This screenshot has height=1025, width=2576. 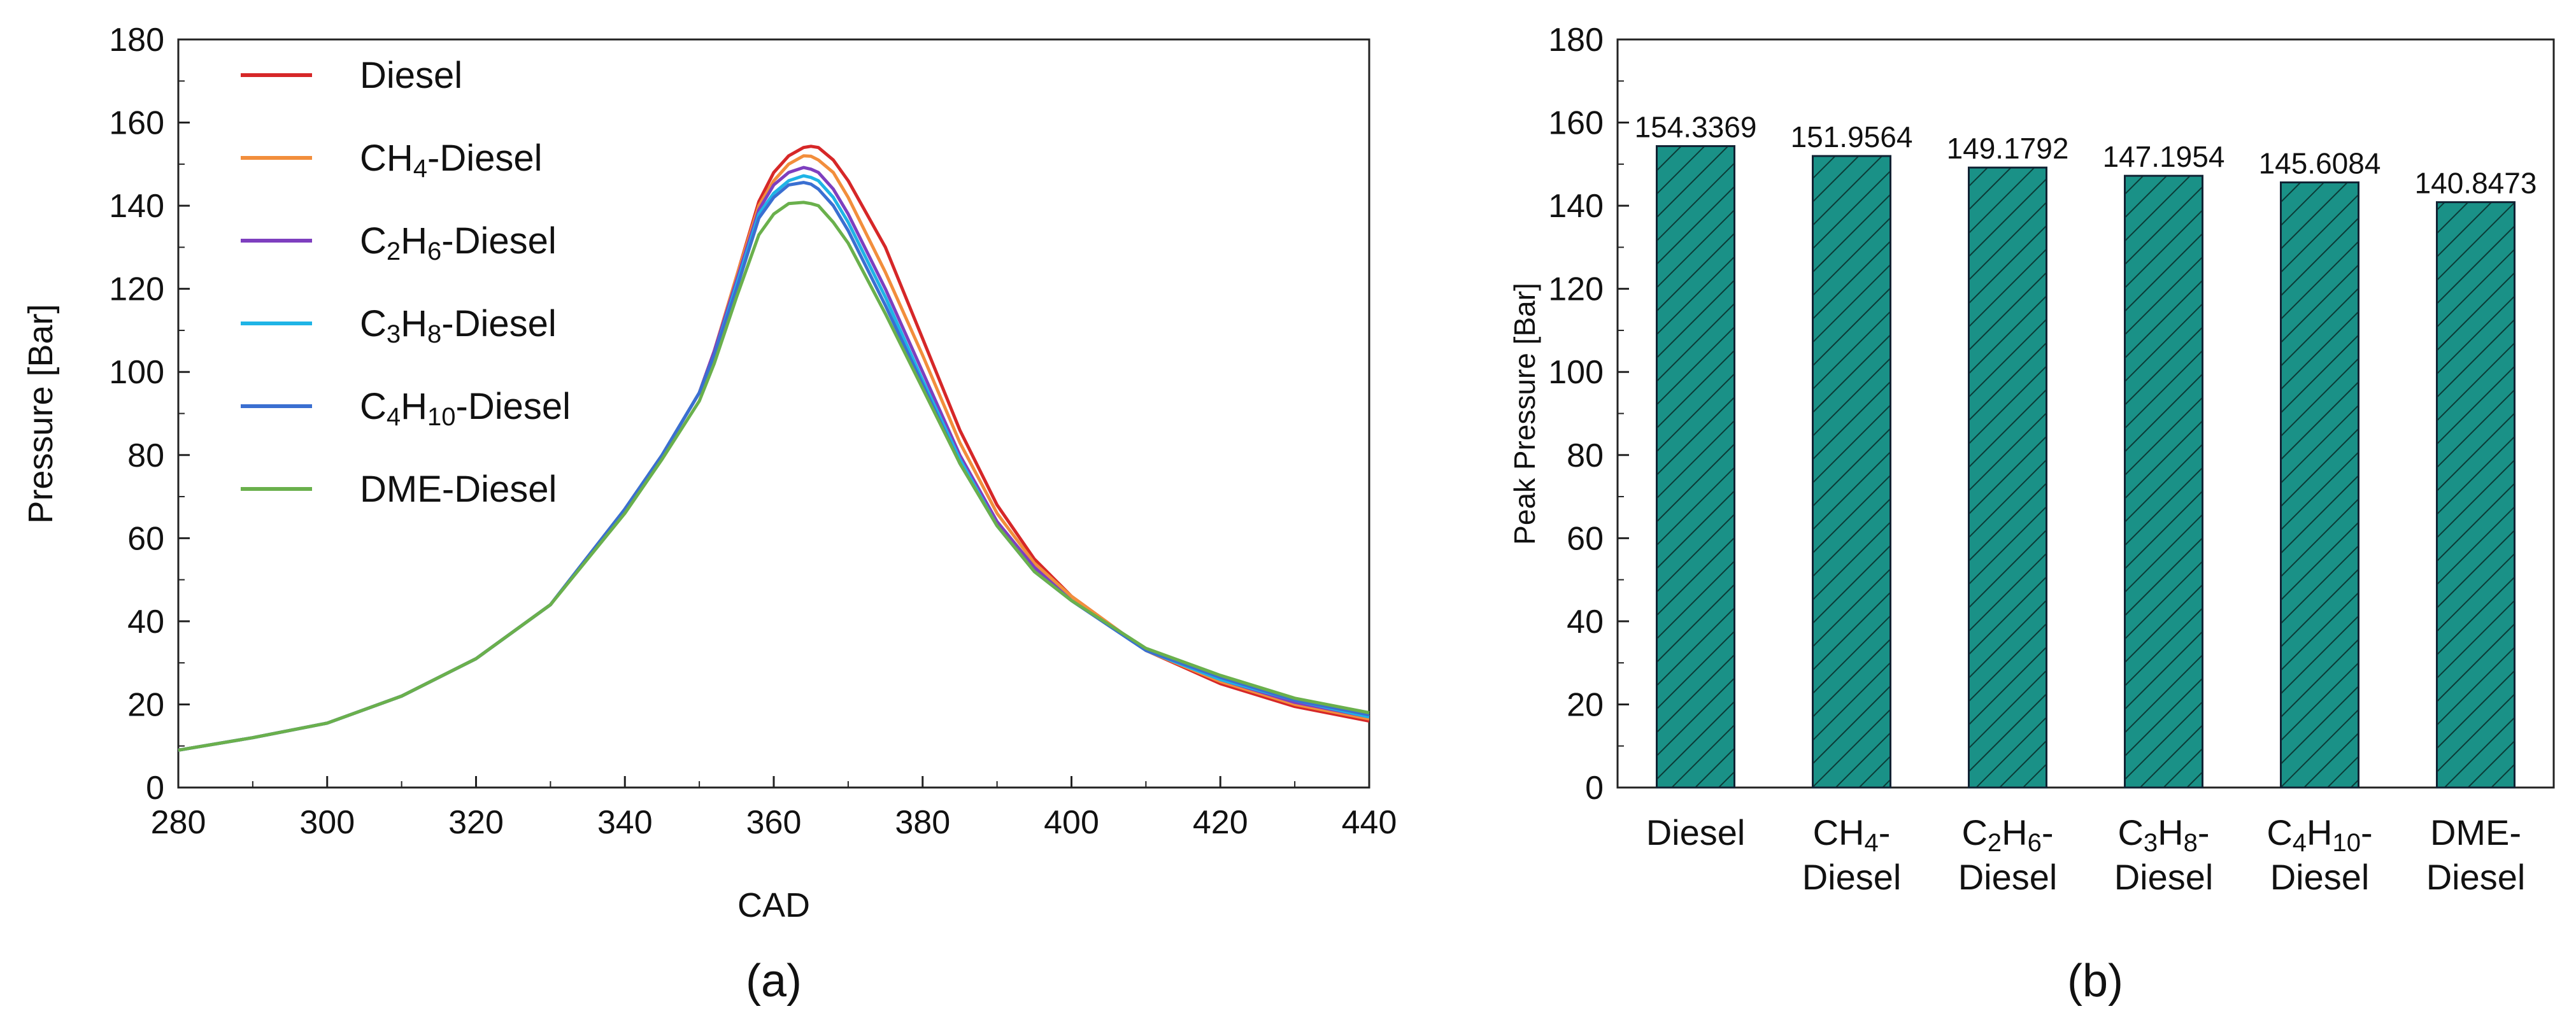 What do you see at coordinates (2164, 482) in the screenshot?
I see `bar-c3h8-diesel` at bounding box center [2164, 482].